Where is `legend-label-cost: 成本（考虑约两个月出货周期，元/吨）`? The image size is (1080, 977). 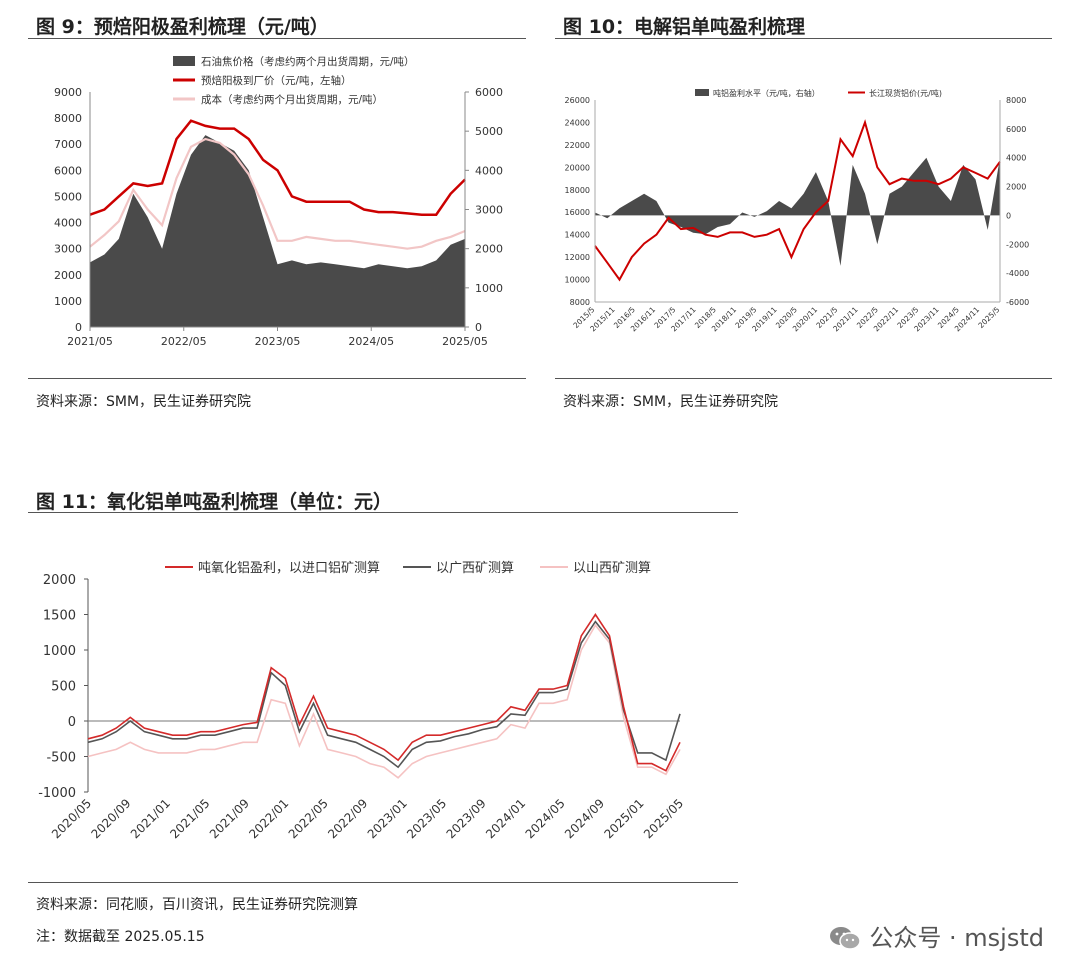 legend-label-cost: 成本（考虑约两个月出货周期，元/吨） is located at coordinates (292, 99).